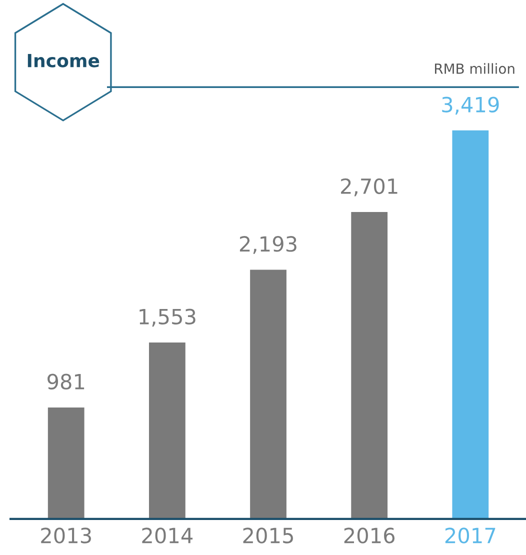 The height and width of the screenshot is (555, 526). Describe the element at coordinates (66, 382) in the screenshot. I see `data-label: 981` at that location.